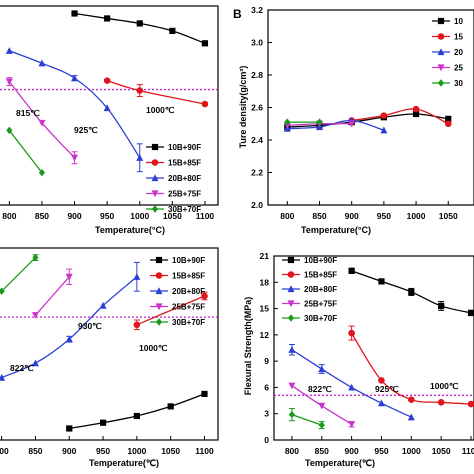  Describe the element at coordinates (136, 451) in the screenshot. I see `panel-c-xtick-label: 1000` at that location.